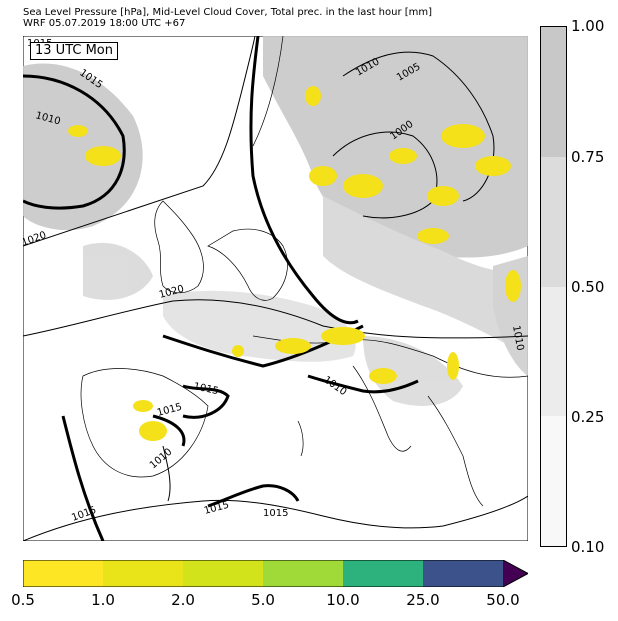  Describe the element at coordinates (588, 157) in the screenshot. I see `cloud-tick-label: 0.75` at that location.